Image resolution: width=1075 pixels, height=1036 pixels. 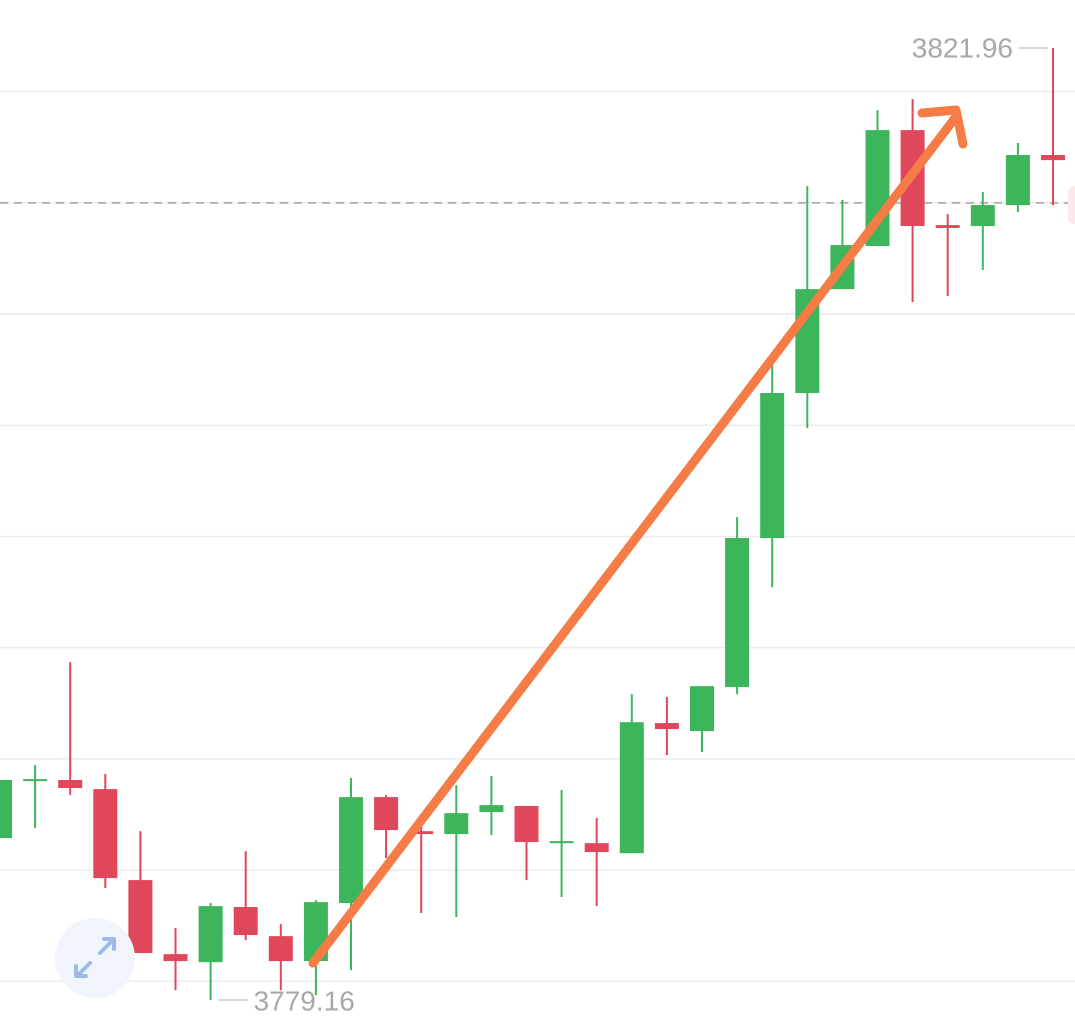 What do you see at coordinates (304, 1000) in the screenshot?
I see `min-label: 3779.16` at bounding box center [304, 1000].